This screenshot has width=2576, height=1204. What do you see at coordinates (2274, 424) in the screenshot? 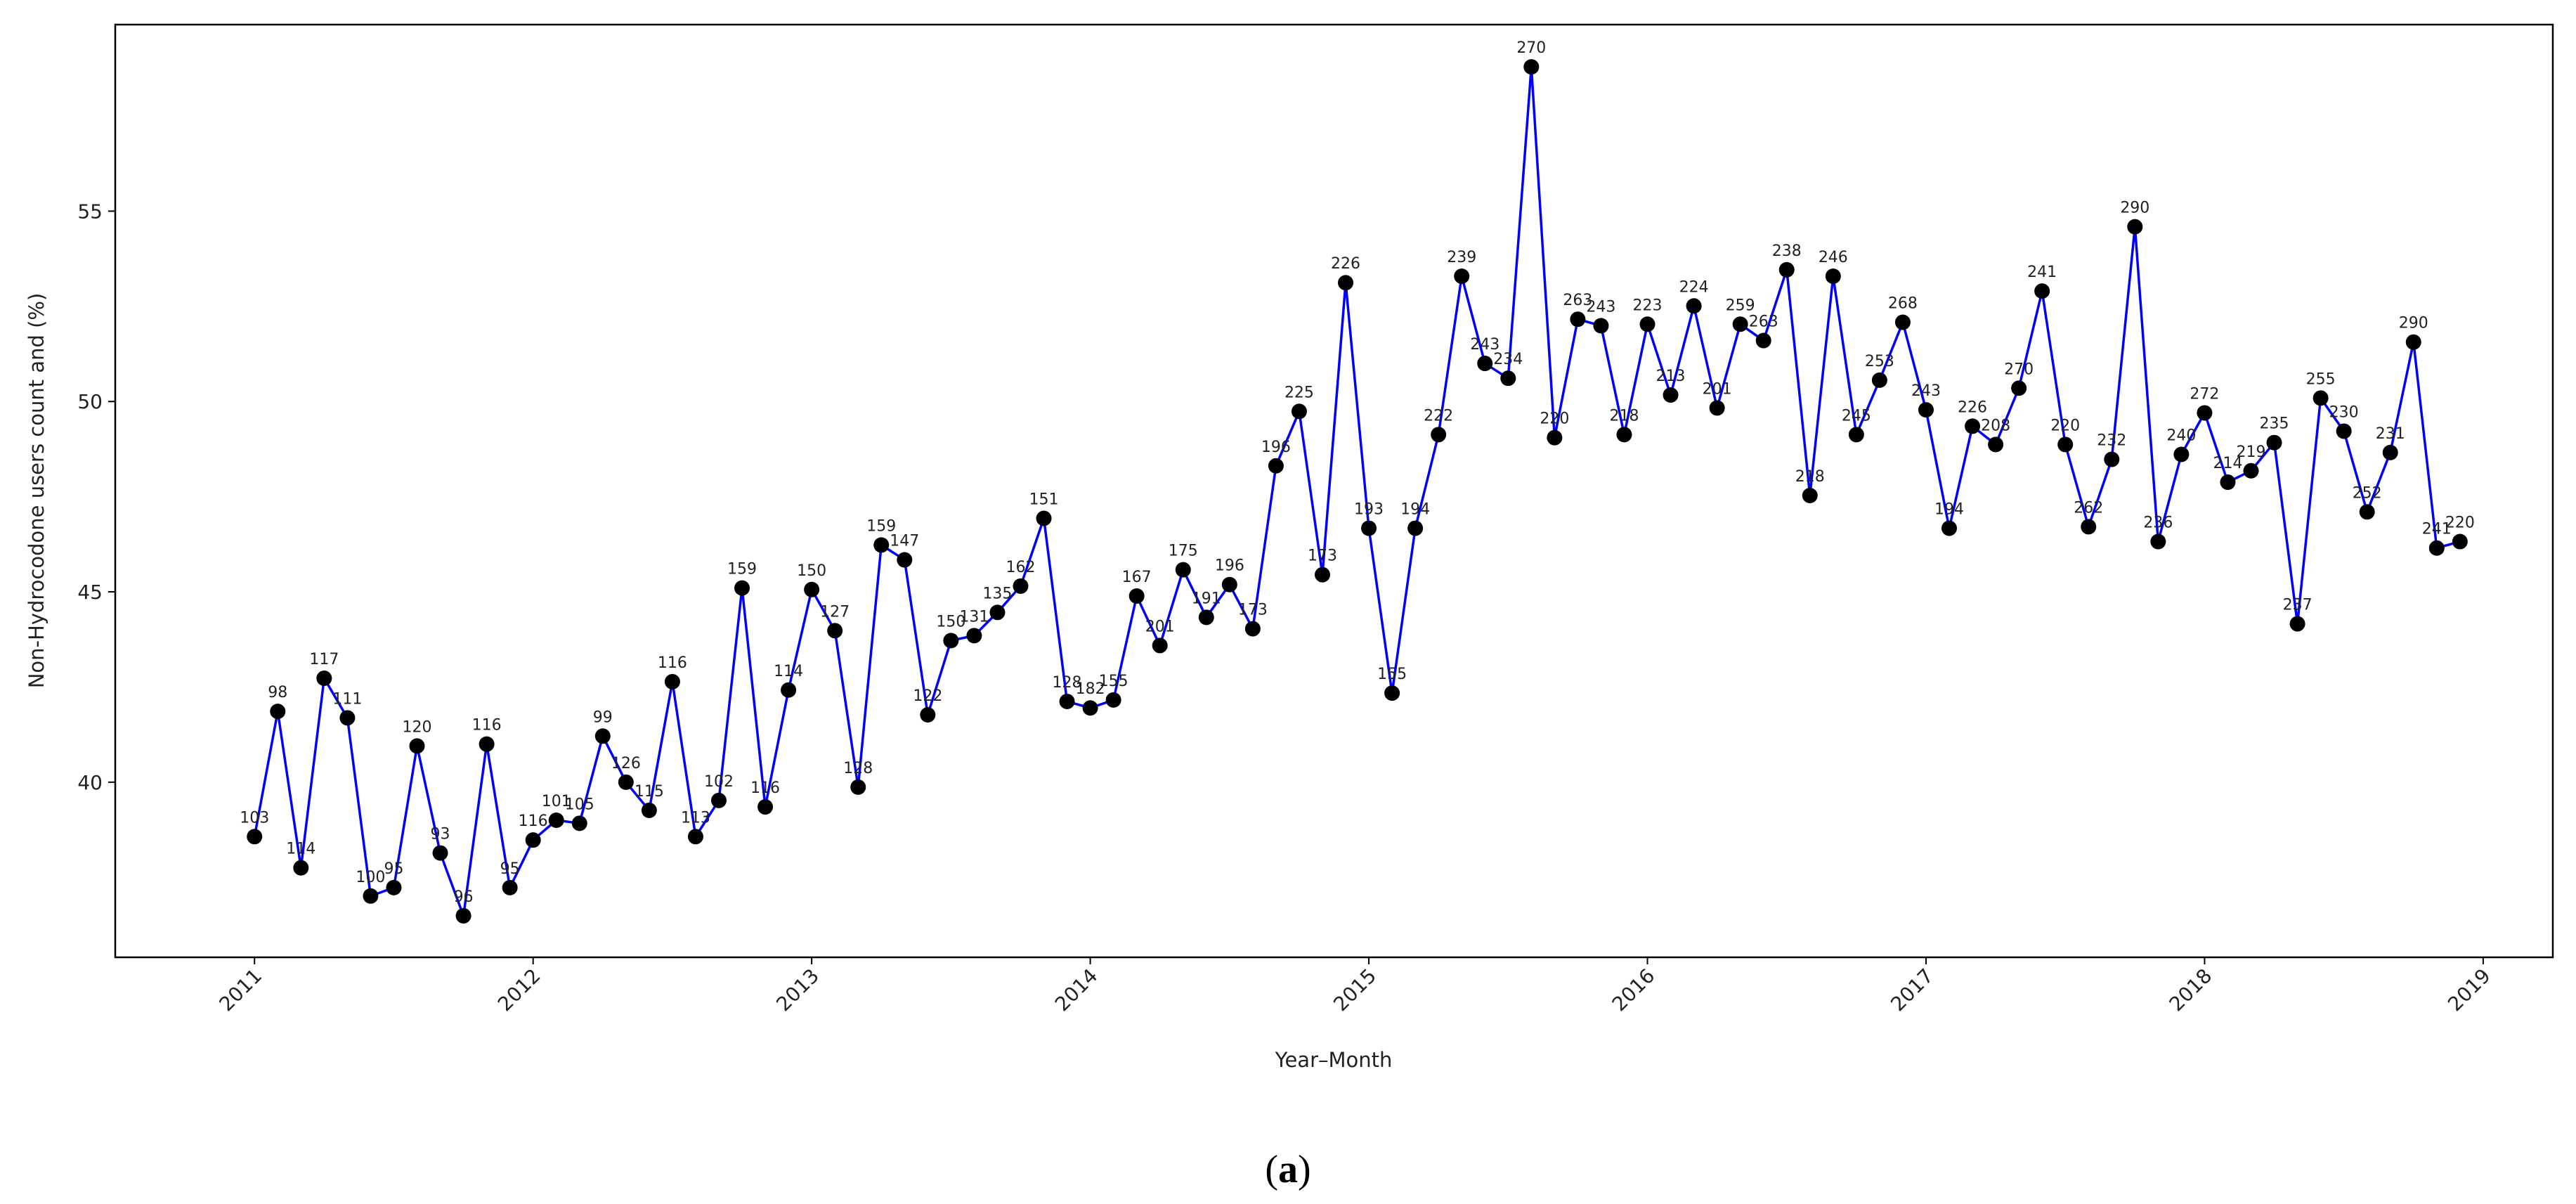
I see `data-label: 235` at bounding box center [2274, 424].